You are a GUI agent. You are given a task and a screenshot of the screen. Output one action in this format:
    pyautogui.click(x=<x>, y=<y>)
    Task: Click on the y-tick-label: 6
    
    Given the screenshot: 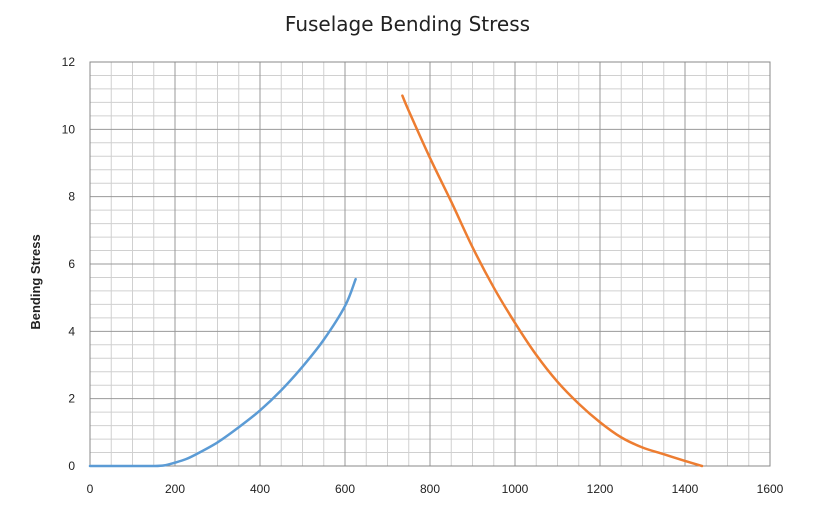 What is the action you would take?
    pyautogui.click(x=71, y=264)
    